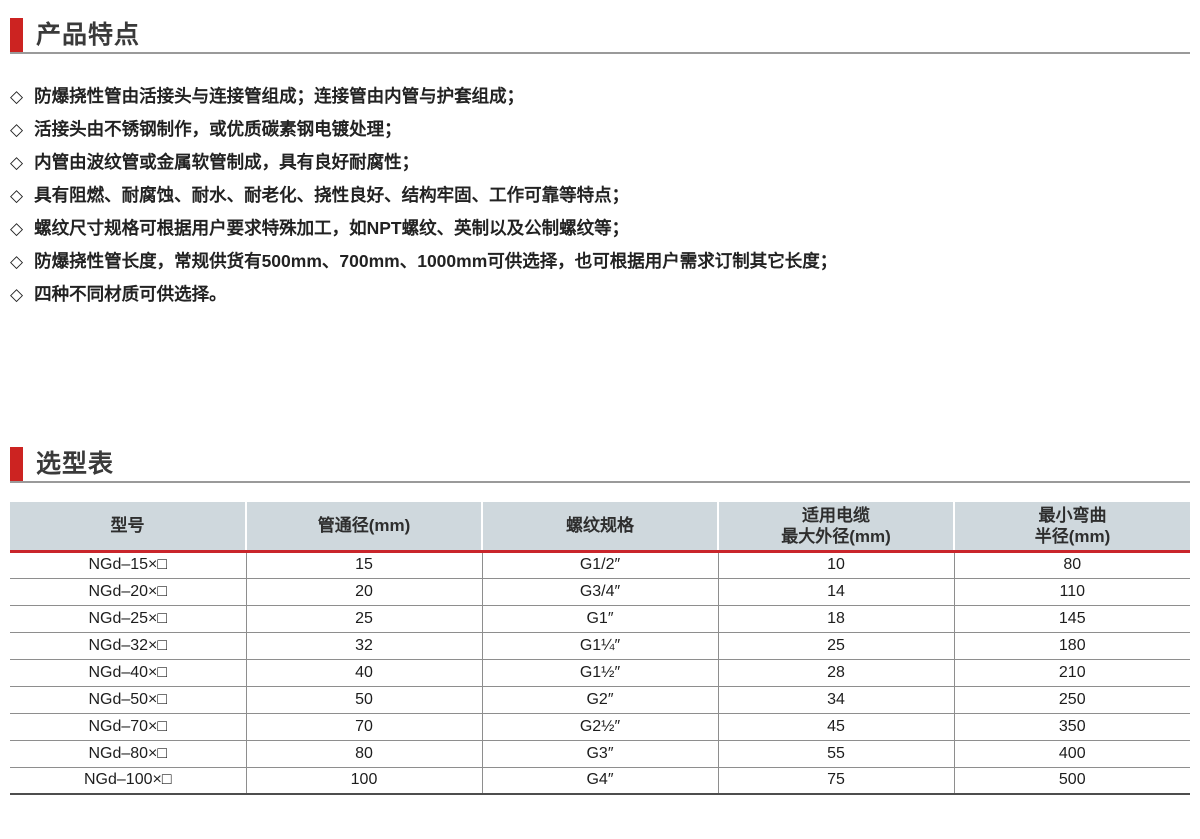 The image size is (1200, 839). Describe the element at coordinates (75, 464) in the screenshot. I see `selection-section-title: 选型表` at that location.